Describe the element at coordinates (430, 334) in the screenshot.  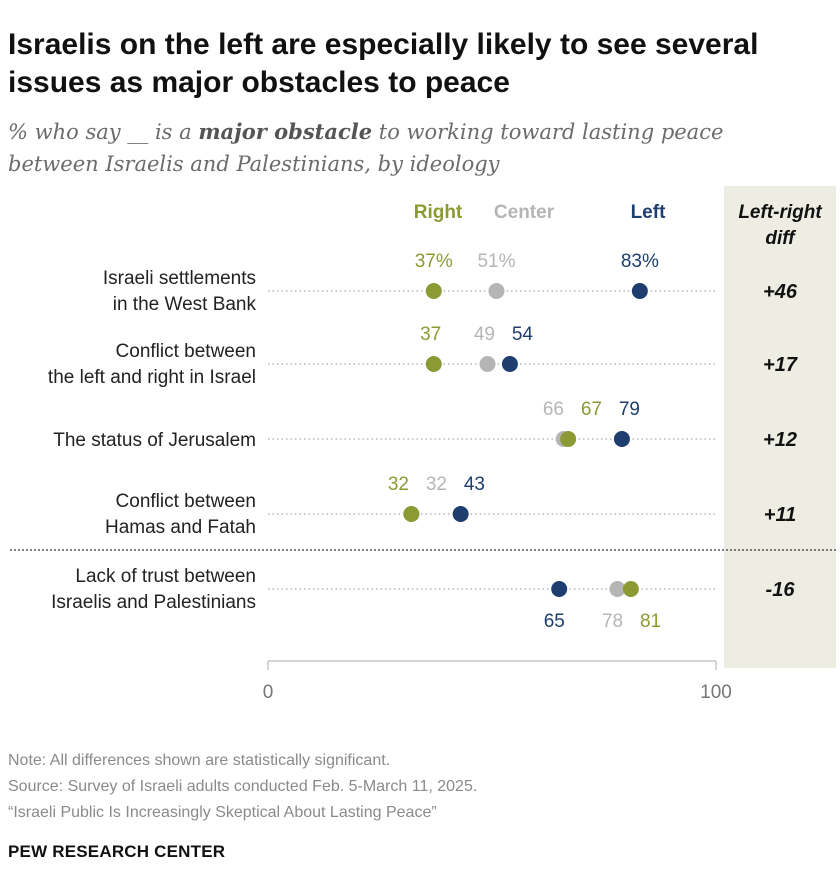
I see `value-label-right: 37` at that location.